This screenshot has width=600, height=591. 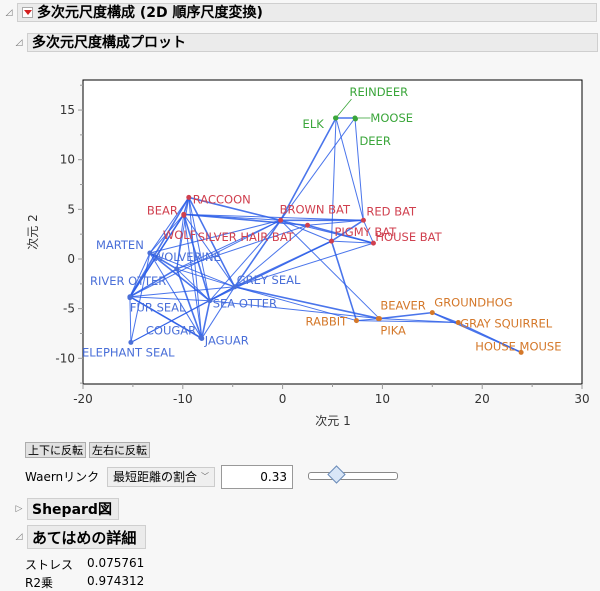 I want to click on point-label: ELEPHANT SEAL, so click(x=128, y=352).